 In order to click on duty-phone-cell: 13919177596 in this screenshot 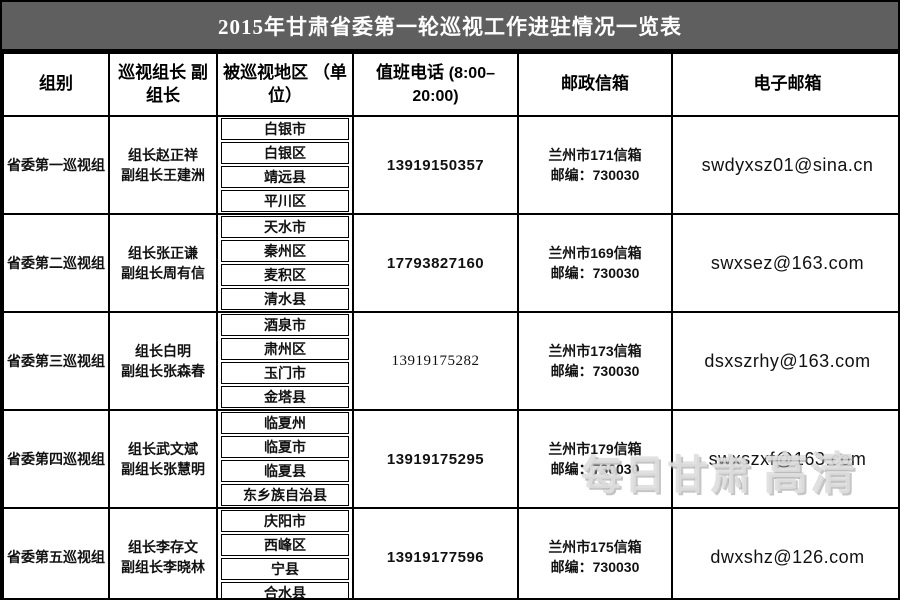, I will do `click(435, 552)`.